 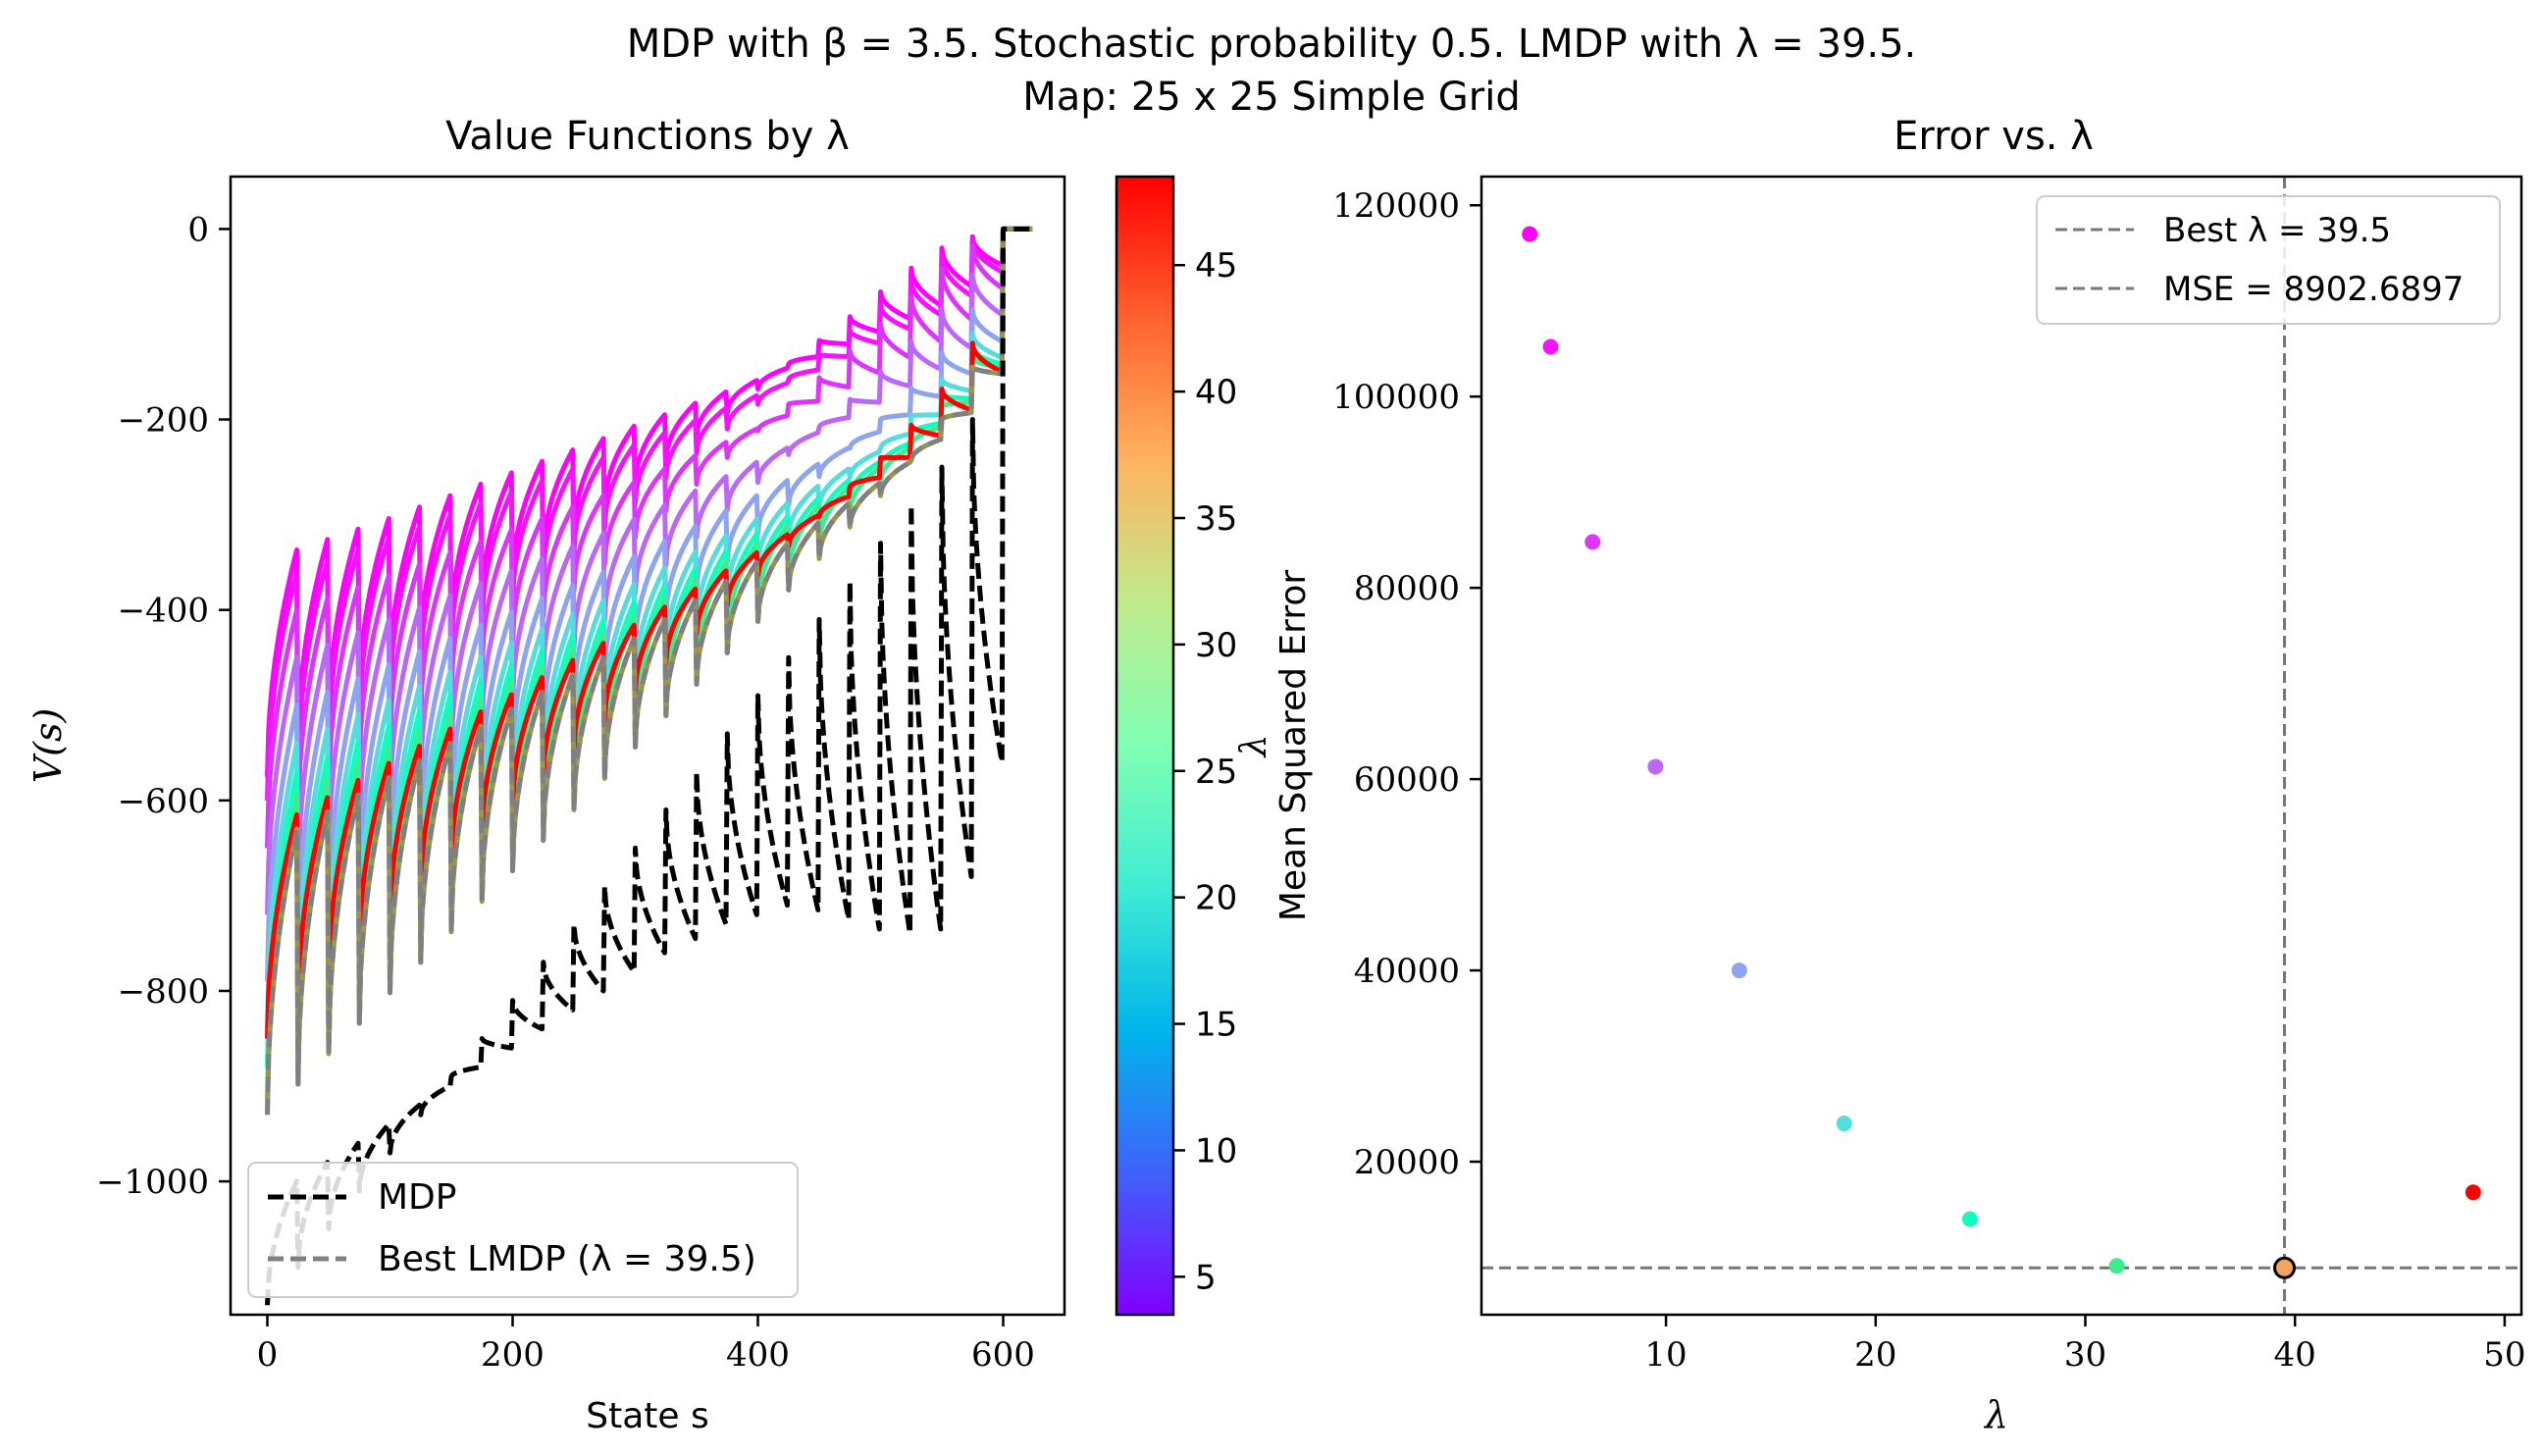 I want to click on right-legend-box, so click(x=2268, y=260).